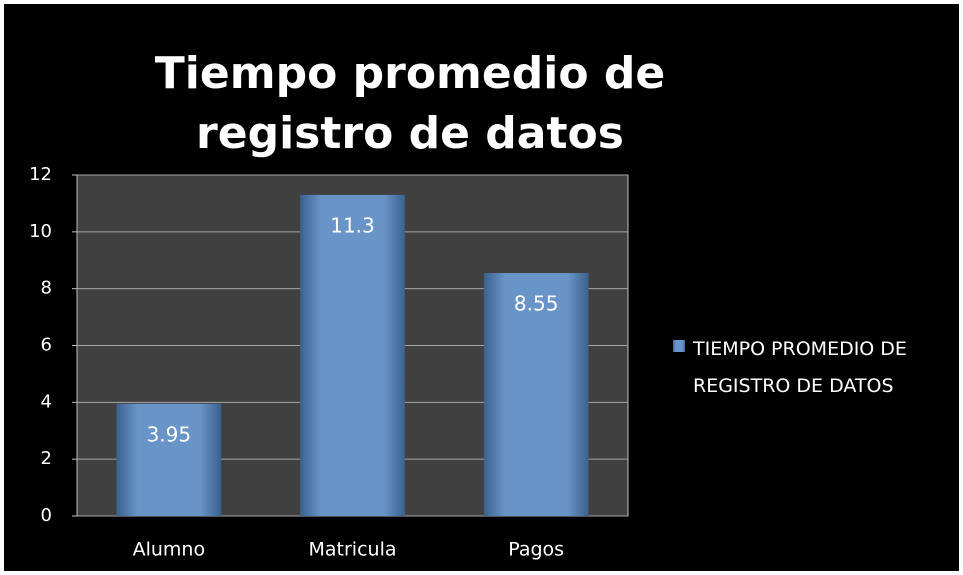 This screenshot has width=963, height=575. Describe the element at coordinates (40, 231) in the screenshot. I see `y-tick-label: 10` at that location.